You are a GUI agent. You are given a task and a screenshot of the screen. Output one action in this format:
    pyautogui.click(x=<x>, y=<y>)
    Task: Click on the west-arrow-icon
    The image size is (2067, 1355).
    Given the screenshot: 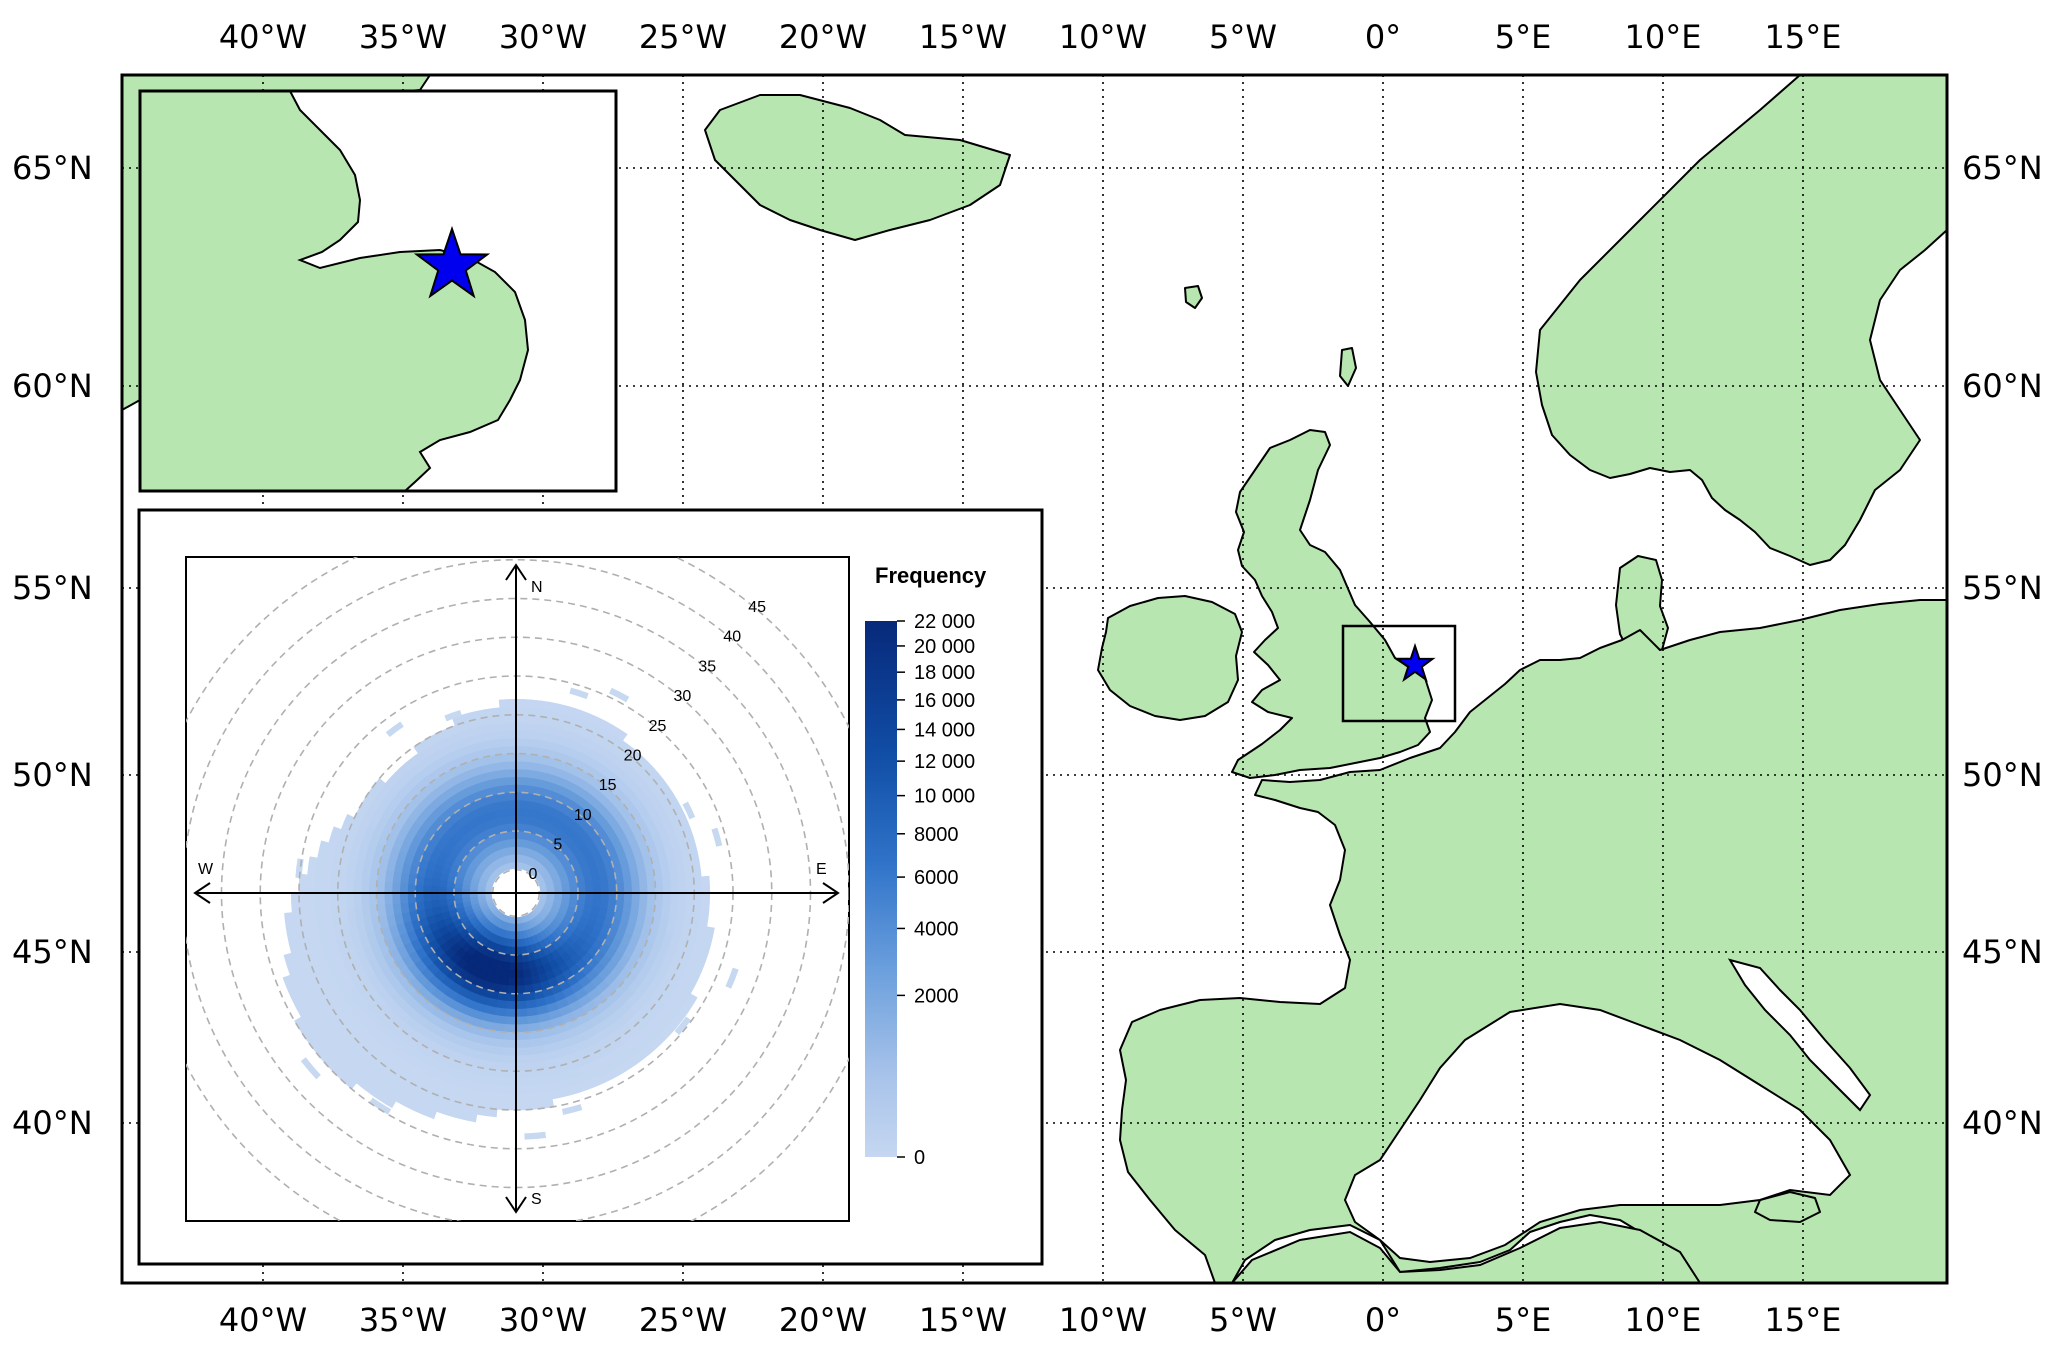 What is the action you would take?
    pyautogui.click(x=202, y=893)
    